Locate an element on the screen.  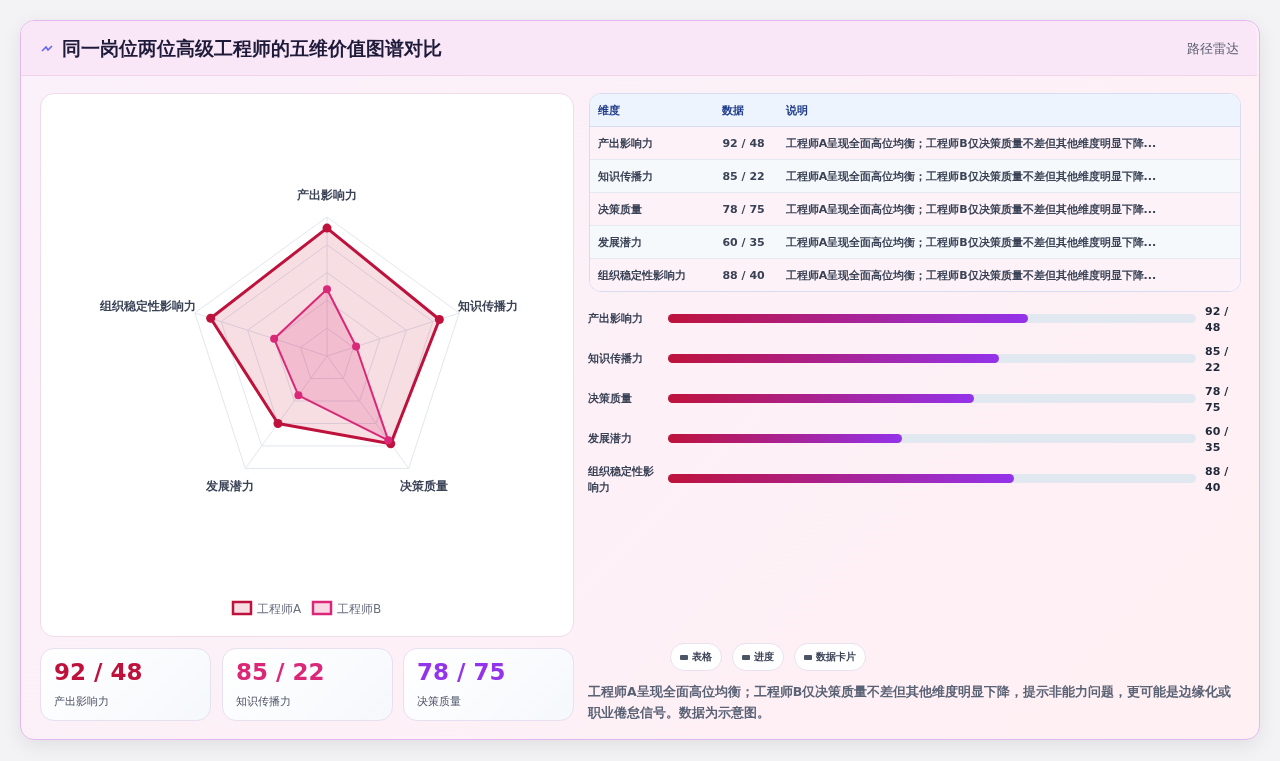
category-label: 说明 is located at coordinates (797, 110).